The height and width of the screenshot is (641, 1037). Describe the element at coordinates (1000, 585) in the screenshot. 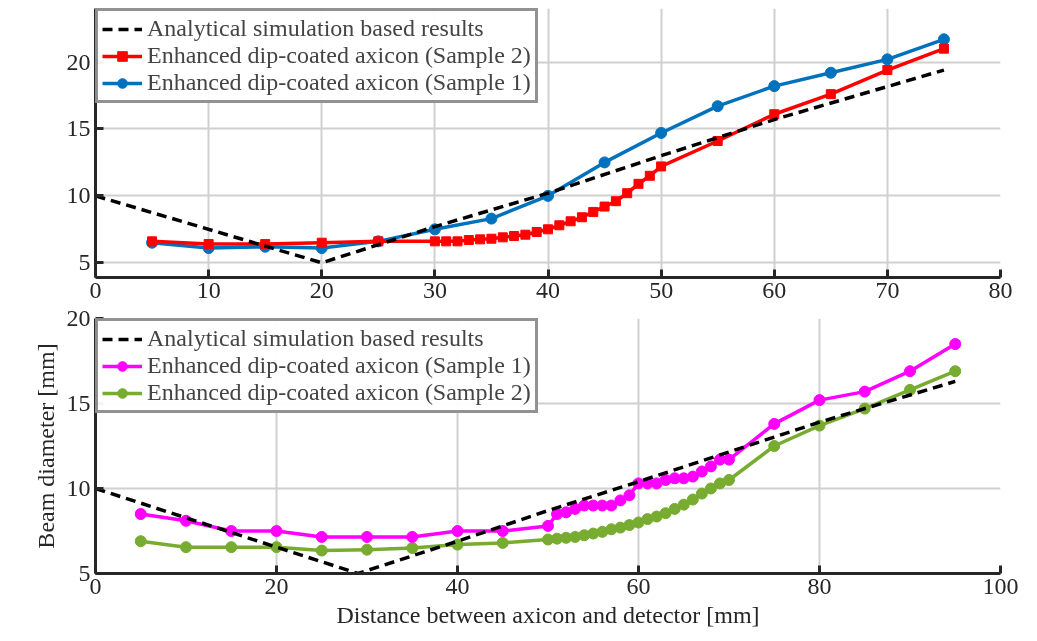

I see `x-tick-label: 100` at that location.